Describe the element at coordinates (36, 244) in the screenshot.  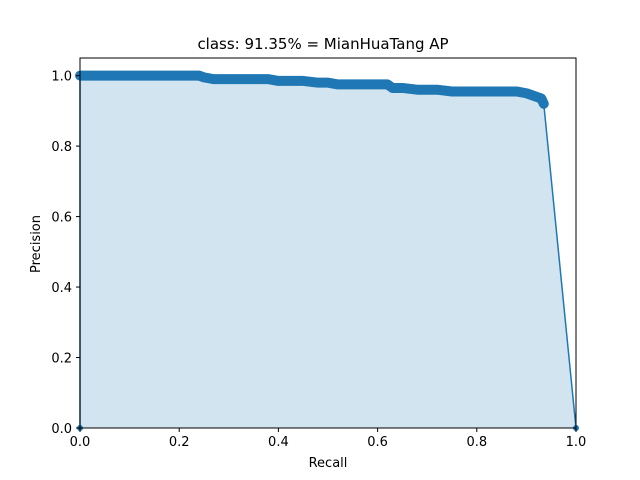
I see `y-axis-label: Precision` at that location.